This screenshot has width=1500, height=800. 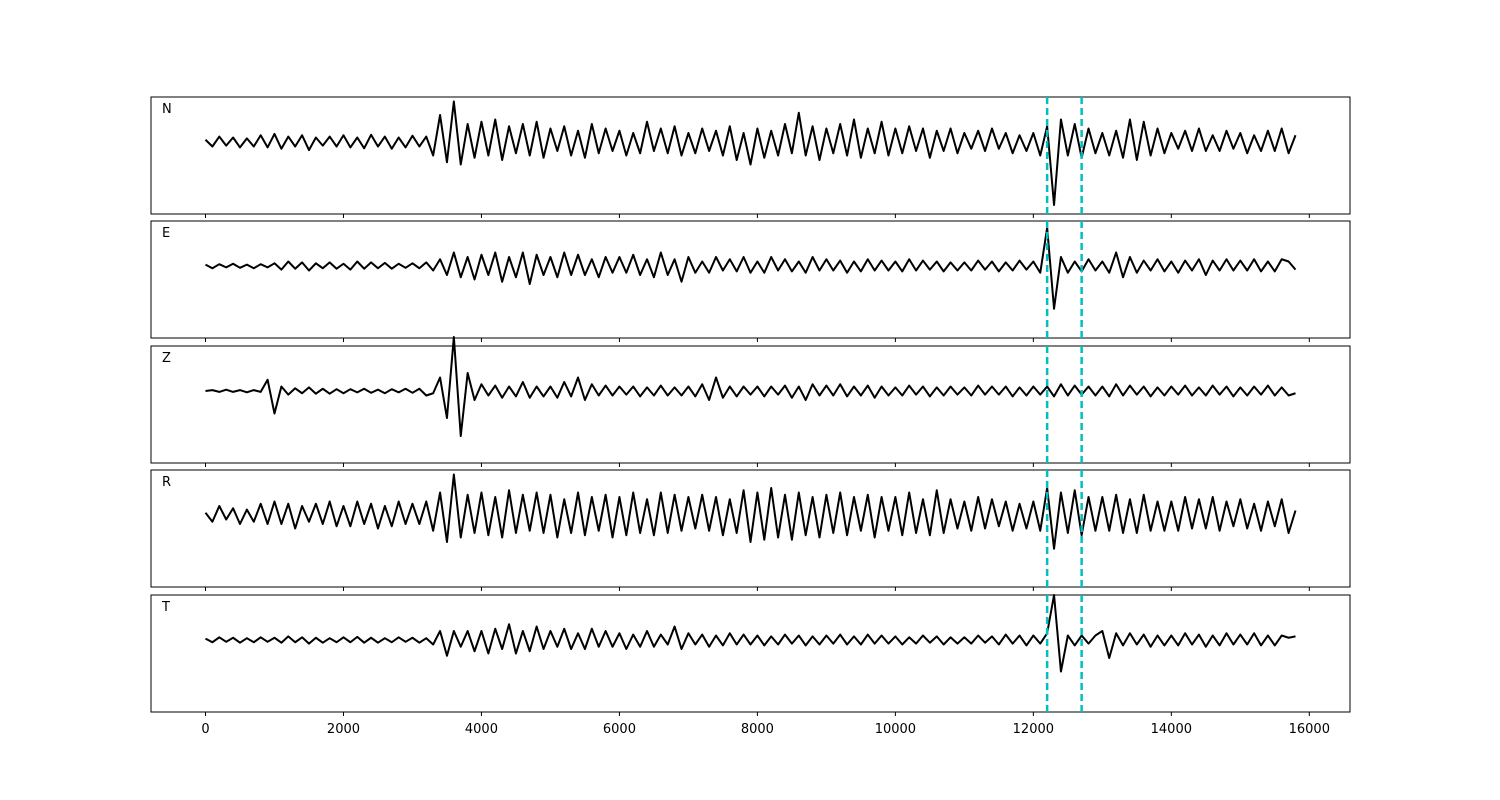 I want to click on panel-label: Z, so click(x=166, y=358).